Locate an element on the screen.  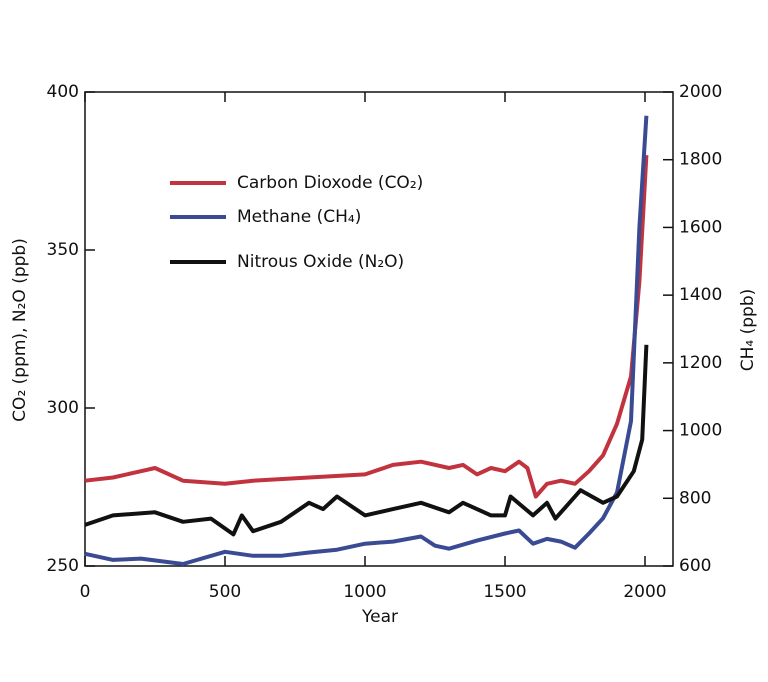
x-tick-label: 0 is located at coordinates (85, 592).